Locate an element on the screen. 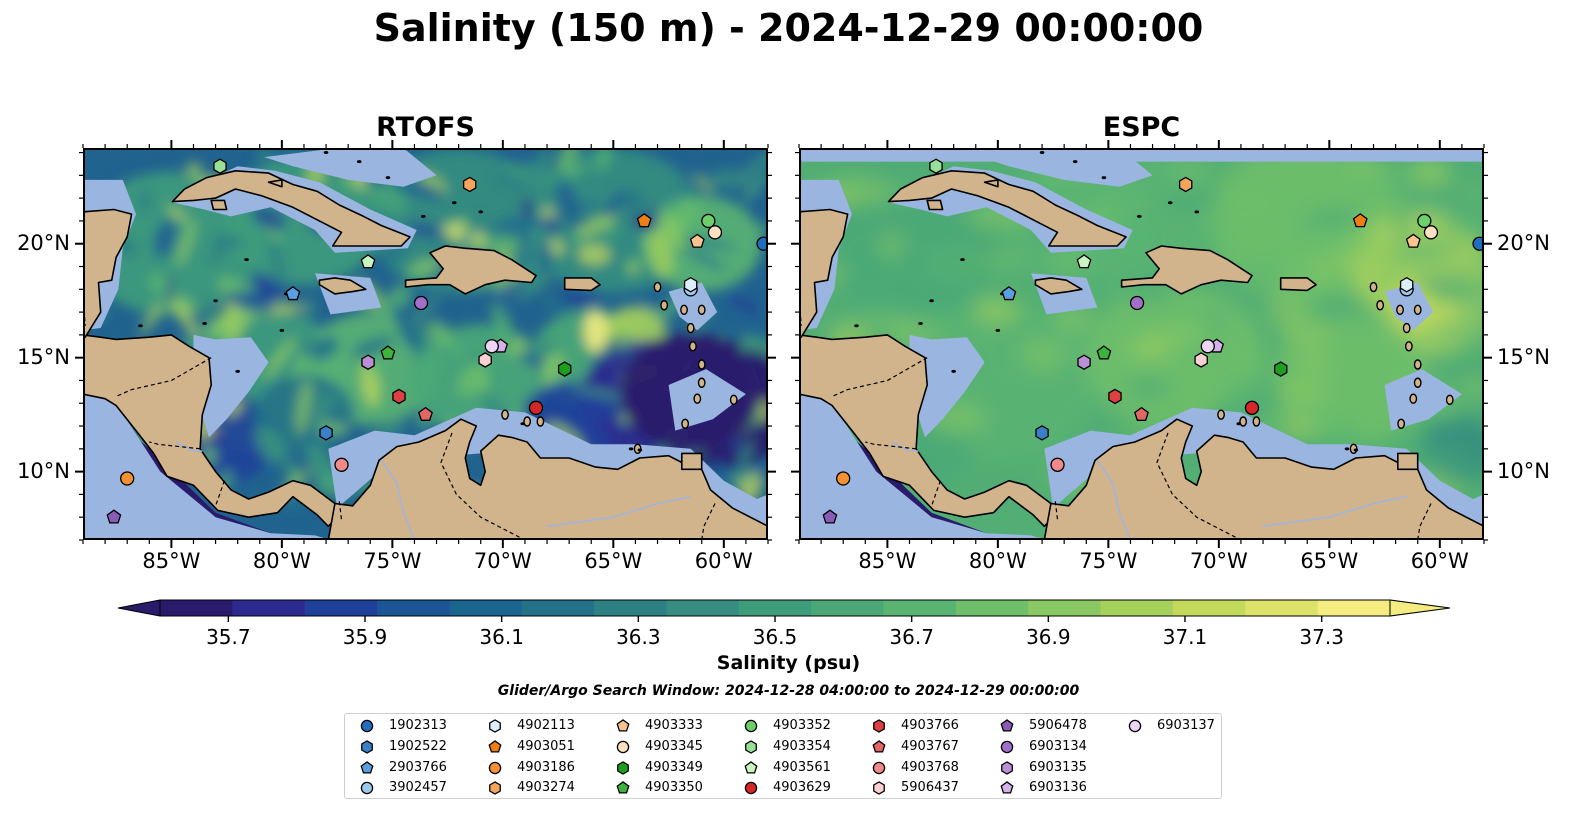 Image resolution: width=1577 pixels, height=827 pixels. legend-item-label: 4903345 is located at coordinates (674, 746).